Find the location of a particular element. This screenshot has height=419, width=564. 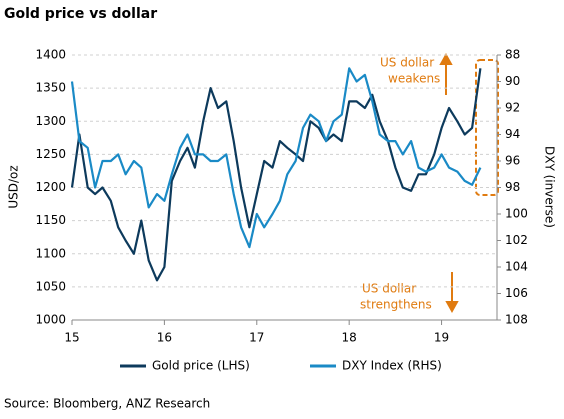

x-tick-label: 19 is located at coordinates (441, 338).